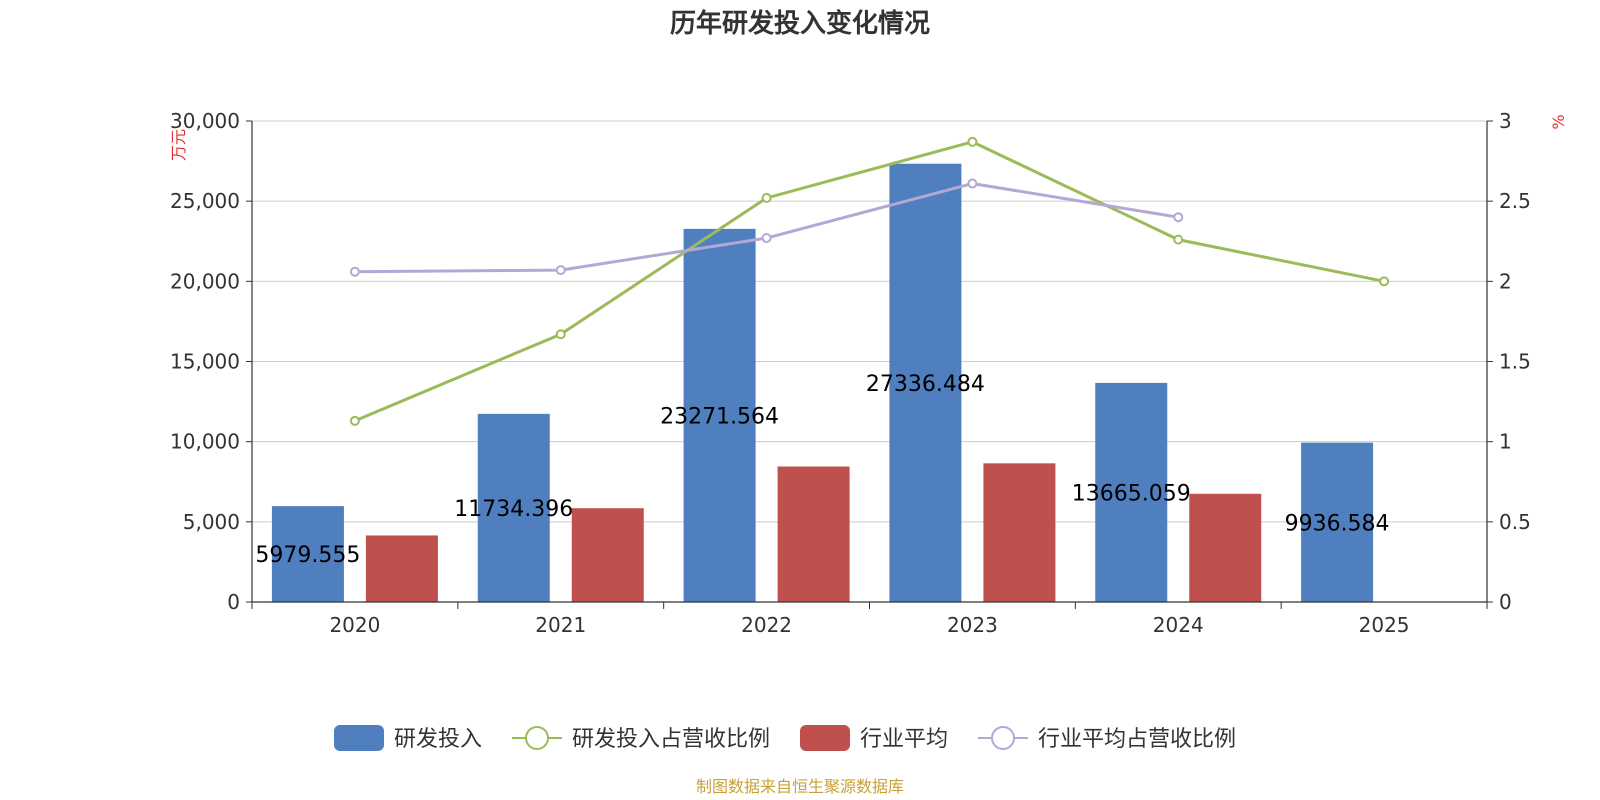 The height and width of the screenshot is (800, 1600). What do you see at coordinates (1505, 442) in the screenshot?
I see `right-tick-label: 1` at bounding box center [1505, 442].